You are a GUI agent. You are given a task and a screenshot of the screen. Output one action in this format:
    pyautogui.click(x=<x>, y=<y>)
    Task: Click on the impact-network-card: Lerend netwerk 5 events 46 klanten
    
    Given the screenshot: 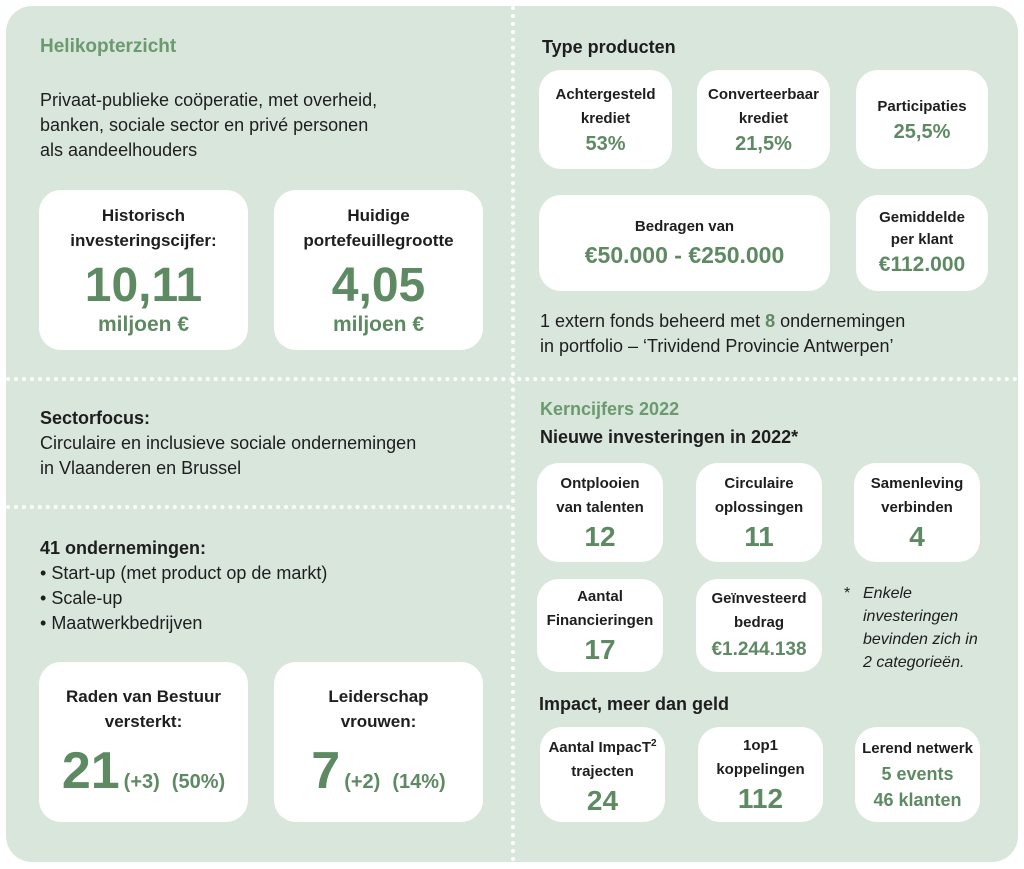 What is the action you would take?
    pyautogui.click(x=917, y=774)
    